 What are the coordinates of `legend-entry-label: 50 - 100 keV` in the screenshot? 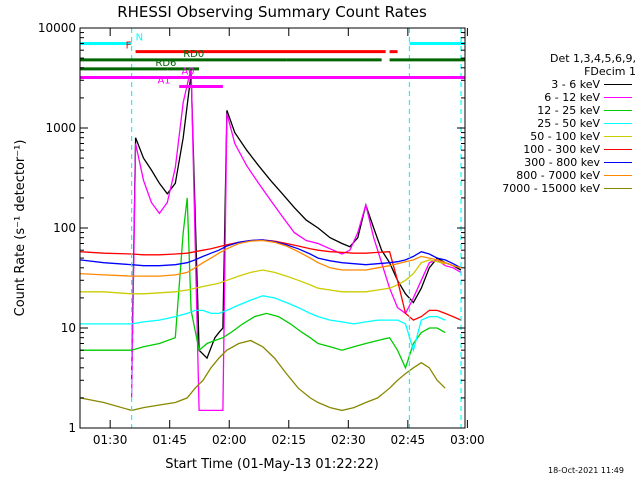 It's located at (565, 136).